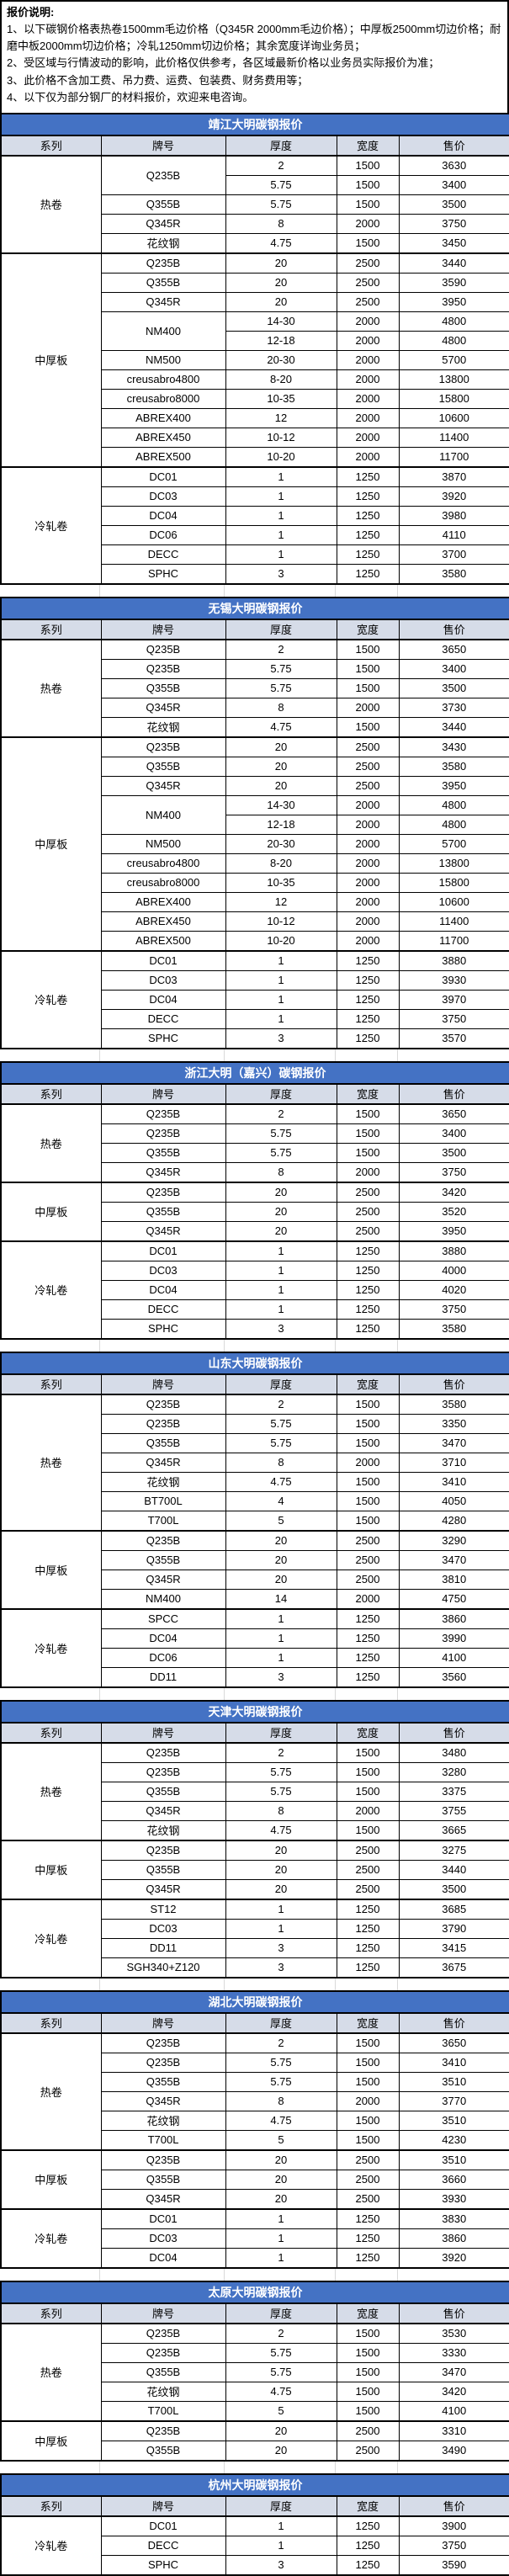 Image resolution: width=509 pixels, height=2576 pixels. Describe the element at coordinates (453, 2218) in the screenshot. I see `price-cell: 3830` at that location.